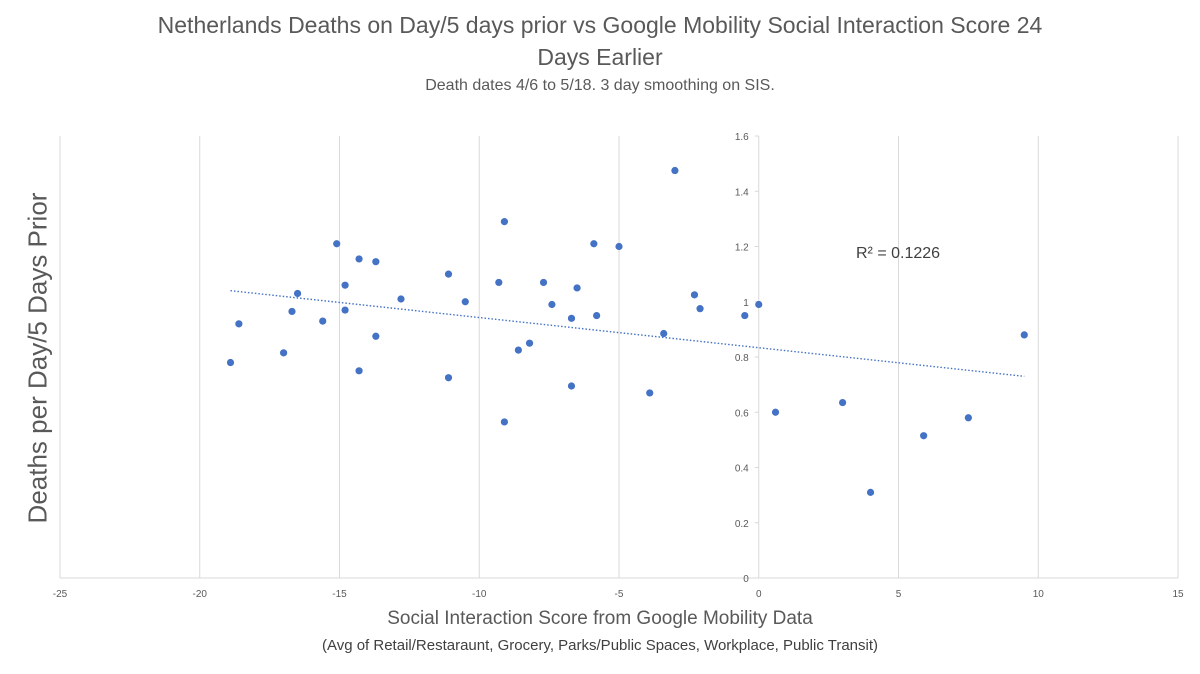 The width and height of the screenshot is (1200, 674). Describe the element at coordinates (619, 594) in the screenshot. I see `x-tick-label: -5` at that location.